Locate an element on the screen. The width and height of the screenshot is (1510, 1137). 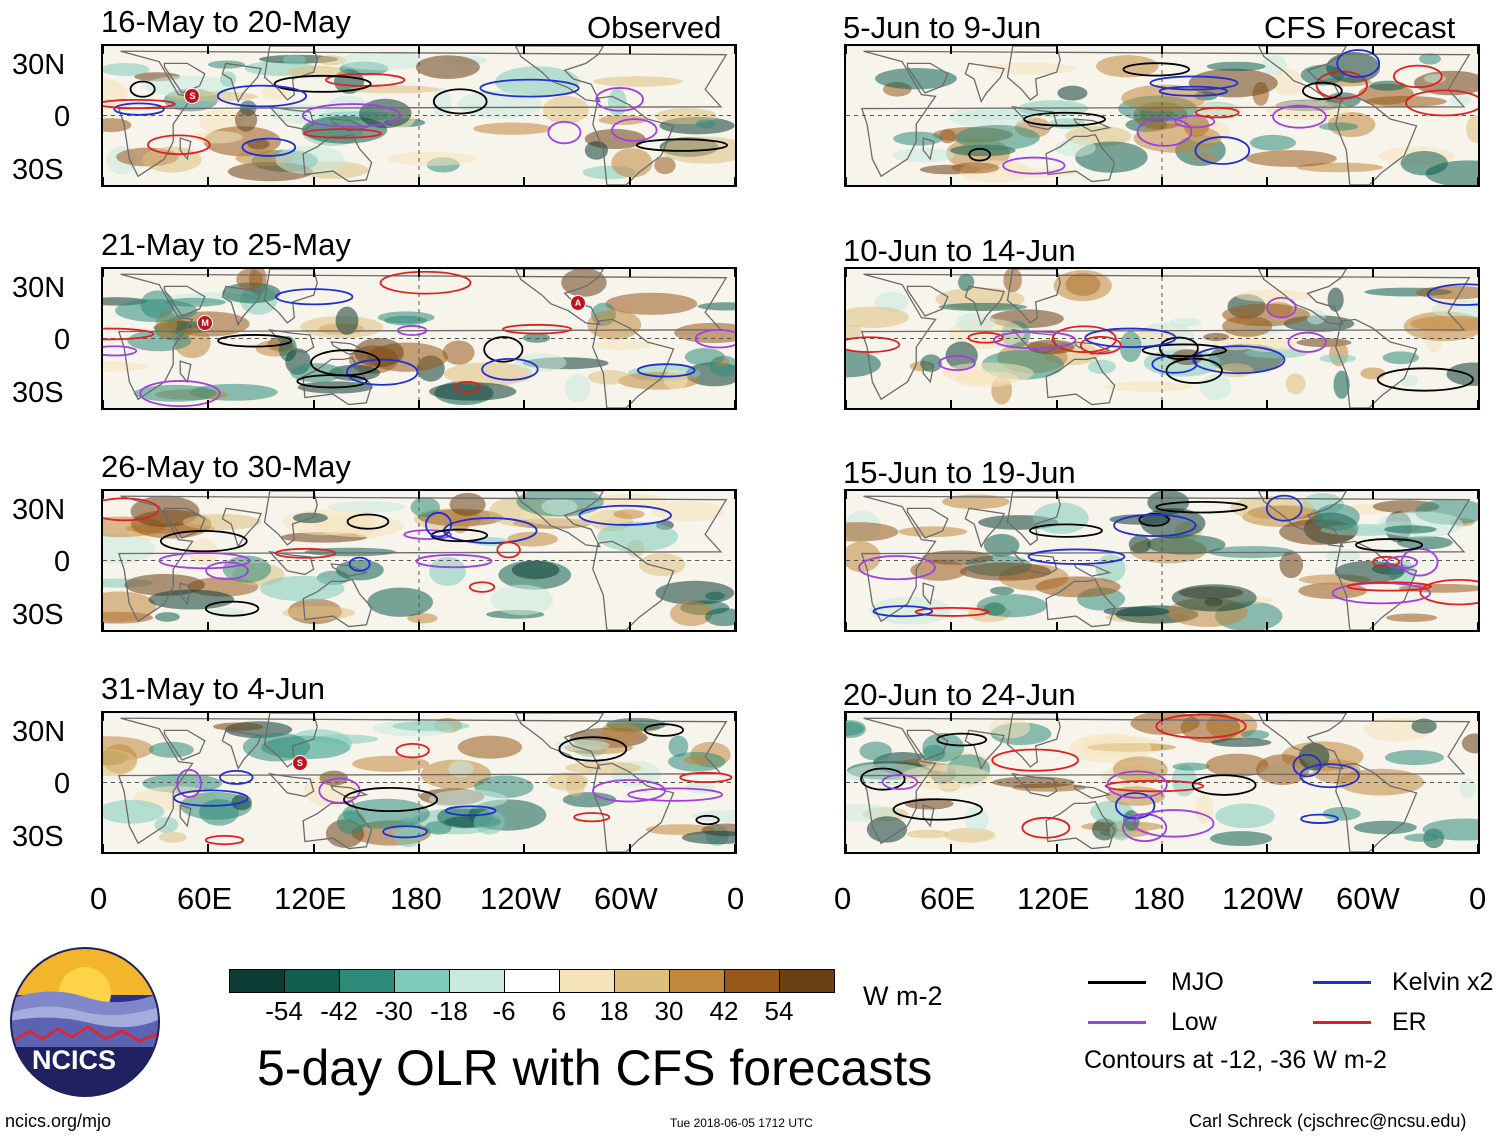
map-panel-observed-4: S is located at coordinates (419, 782).